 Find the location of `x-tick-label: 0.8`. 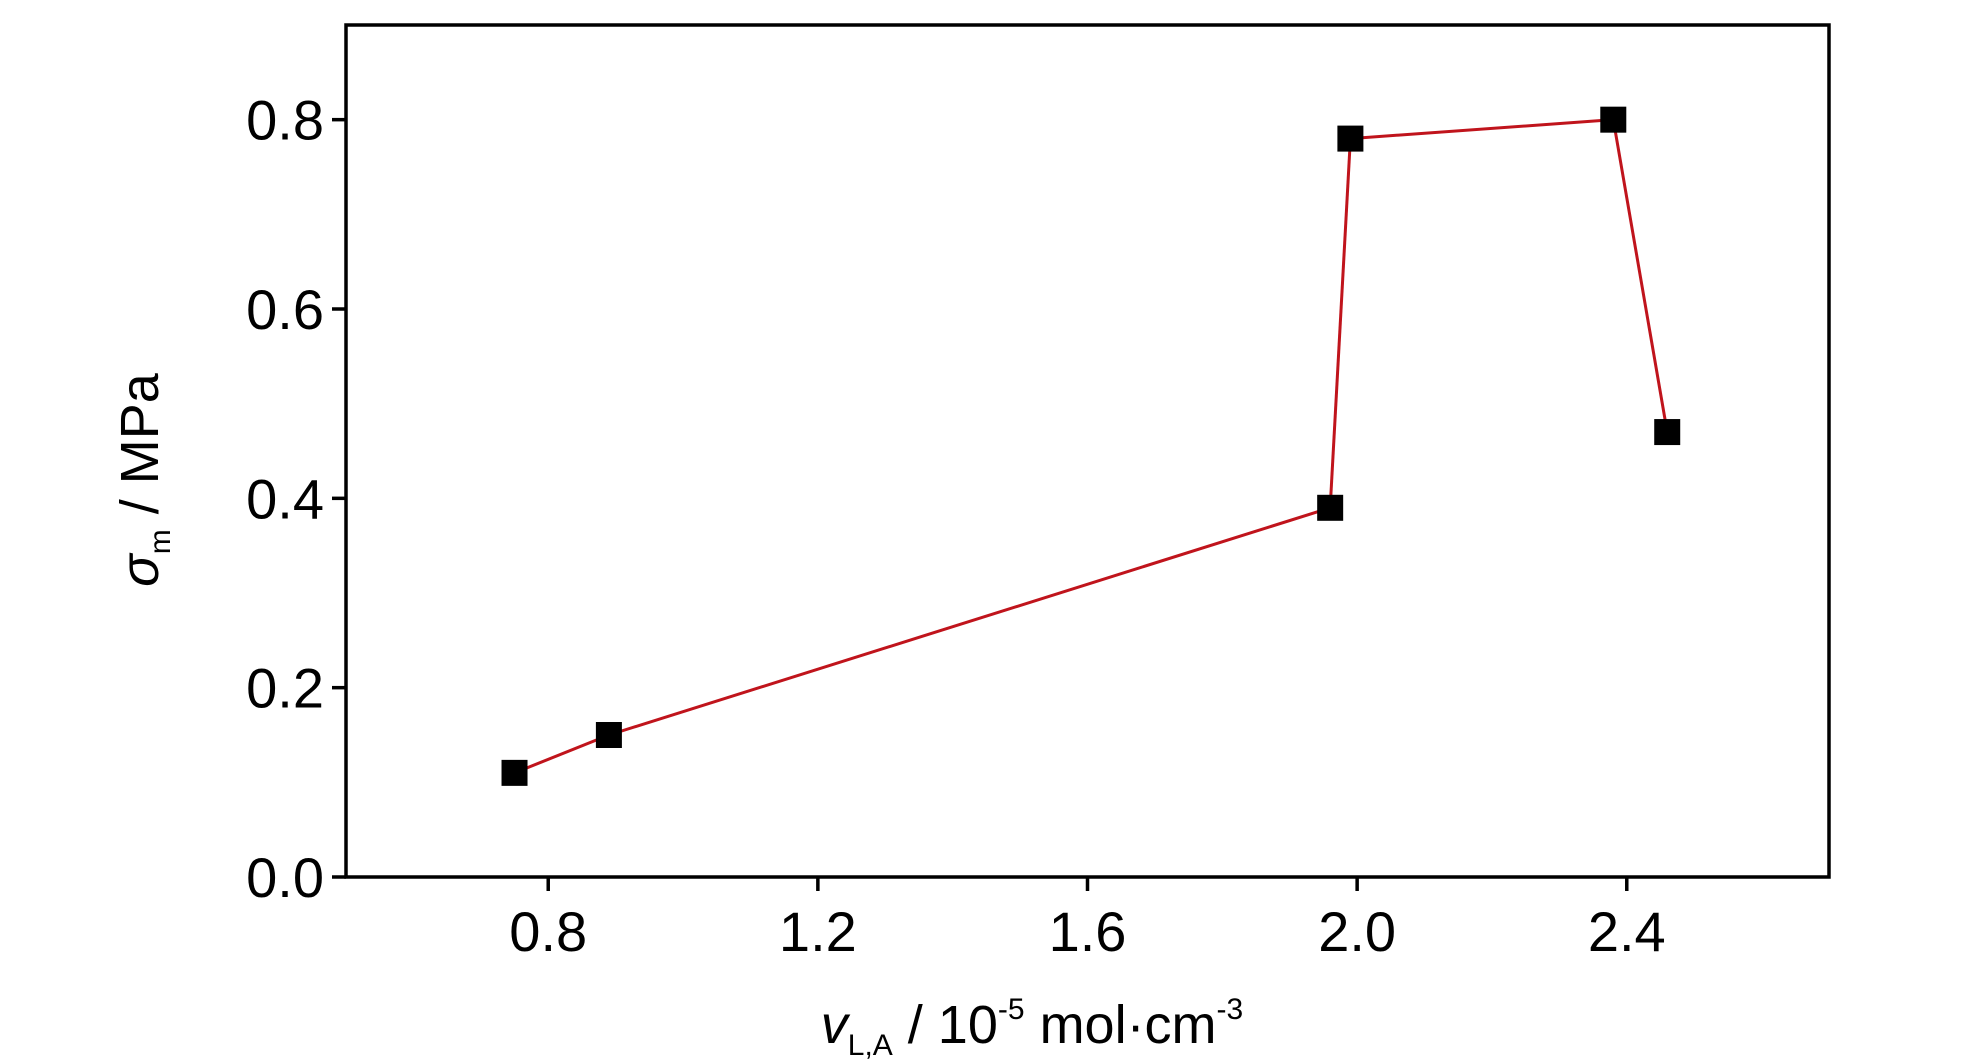

x-tick-label: 0.8 is located at coordinates (548, 931).